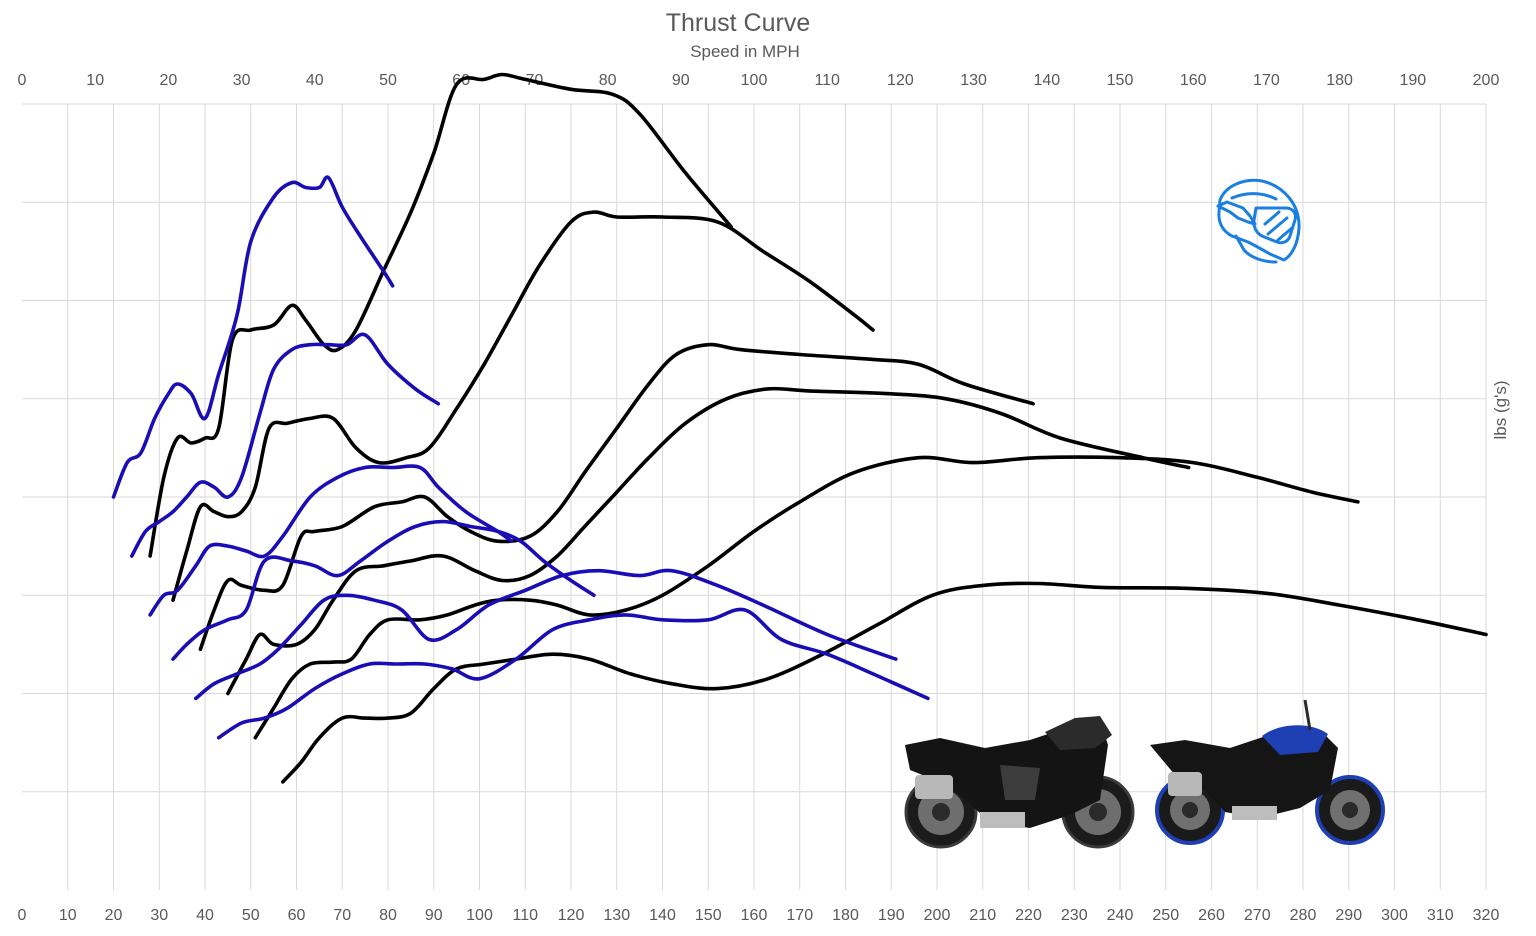 This screenshot has height=936, width=1536. Describe the element at coordinates (159, 915) in the screenshot. I see `bottom-axis-tick-label: 30` at that location.